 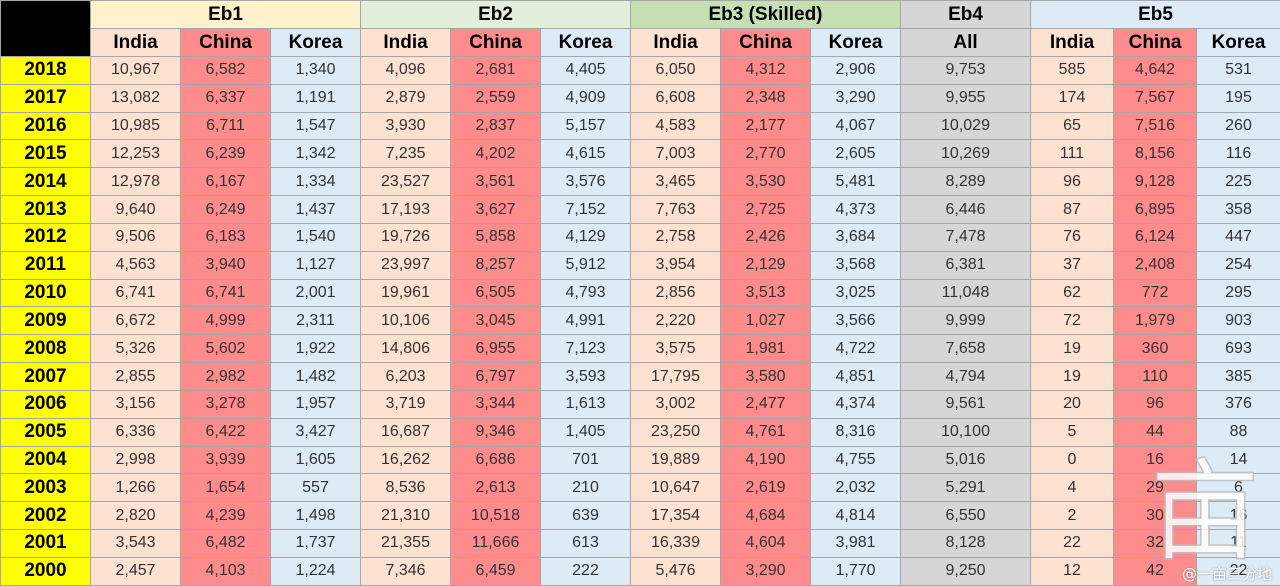 I want to click on value-cell-eb3-india: 2,220, so click(x=675, y=321).